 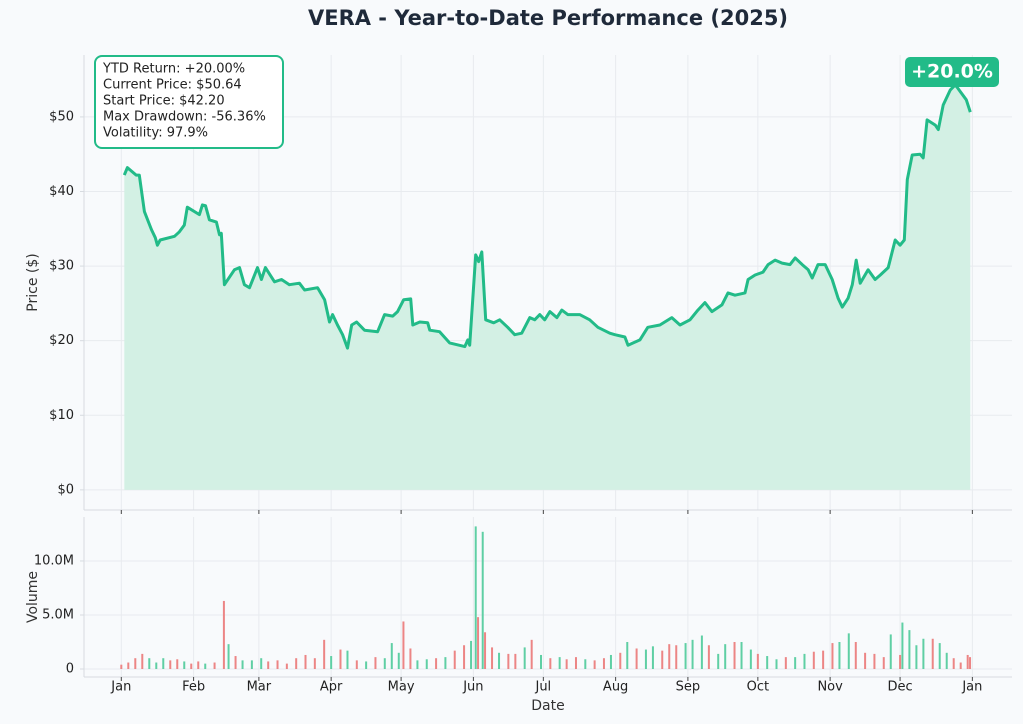 What do you see at coordinates (542, 687) in the screenshot?
I see `x-tick-label: Jul` at bounding box center [542, 687].